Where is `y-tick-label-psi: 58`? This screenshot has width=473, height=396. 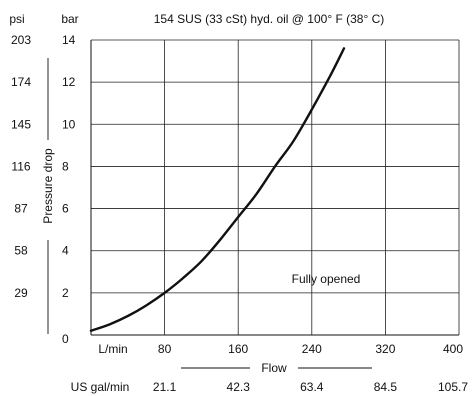 y-tick-label-psi: 58 is located at coordinates (21, 251).